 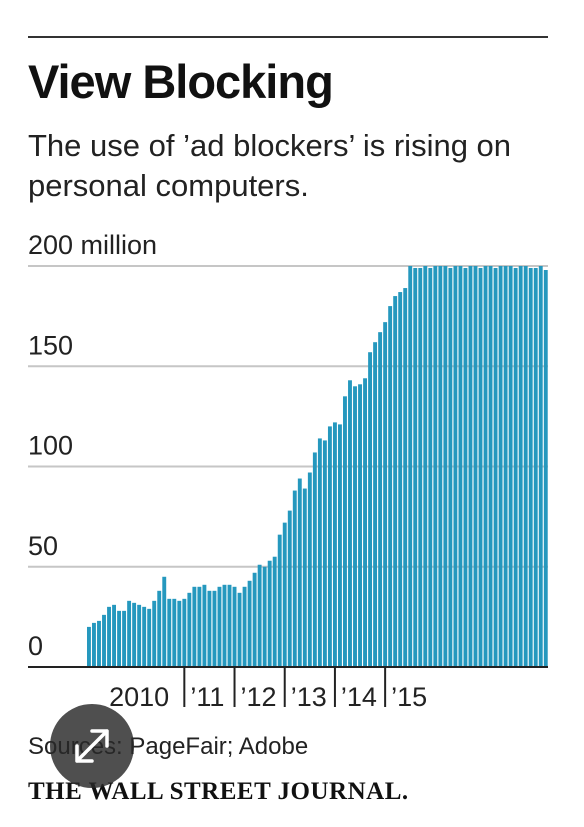 I want to click on expand-button, so click(x=92, y=746).